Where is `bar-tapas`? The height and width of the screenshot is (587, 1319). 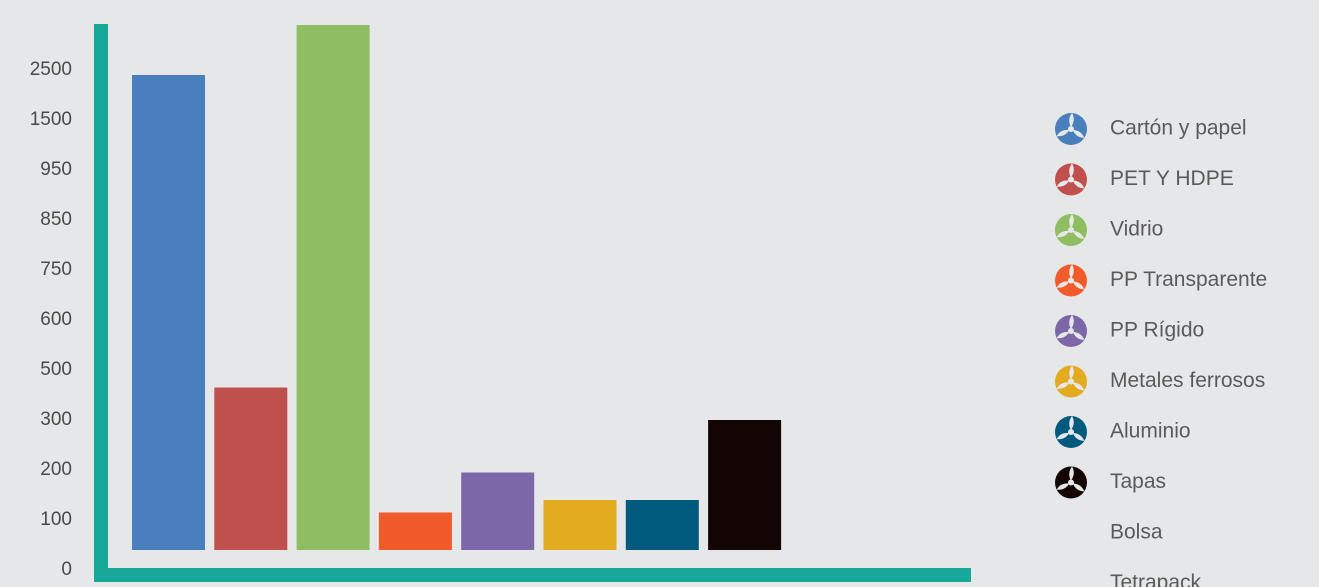 bar-tapas is located at coordinates (745, 485).